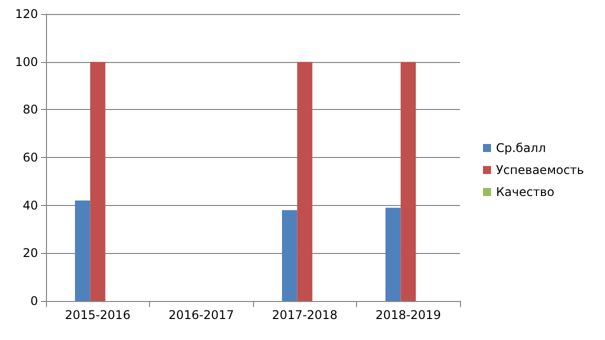 This screenshot has height=340, width=605. I want to click on x-tick-label: 2015-2016, so click(97, 315).